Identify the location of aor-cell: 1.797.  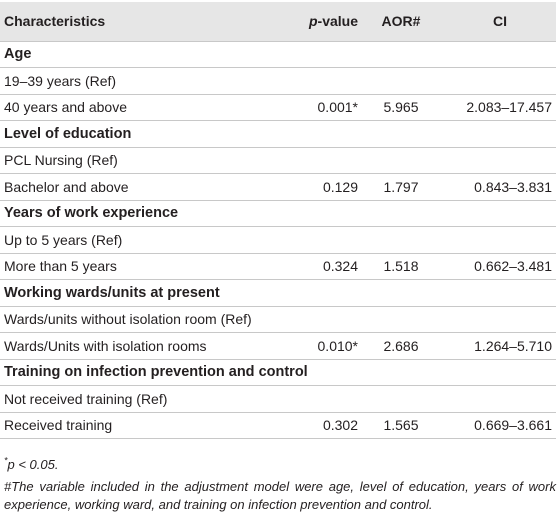
(401, 186).